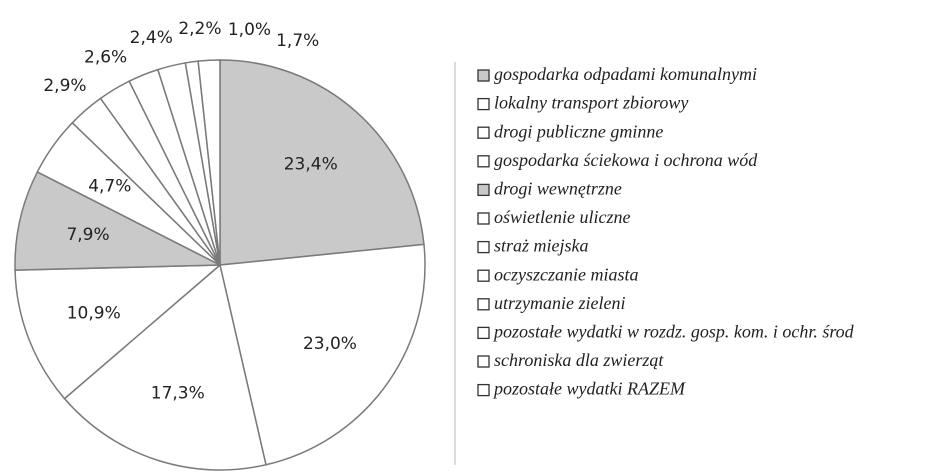 The image size is (943, 473). Describe the element at coordinates (94, 314) in the screenshot. I see `slice-label: 10,9%` at that location.